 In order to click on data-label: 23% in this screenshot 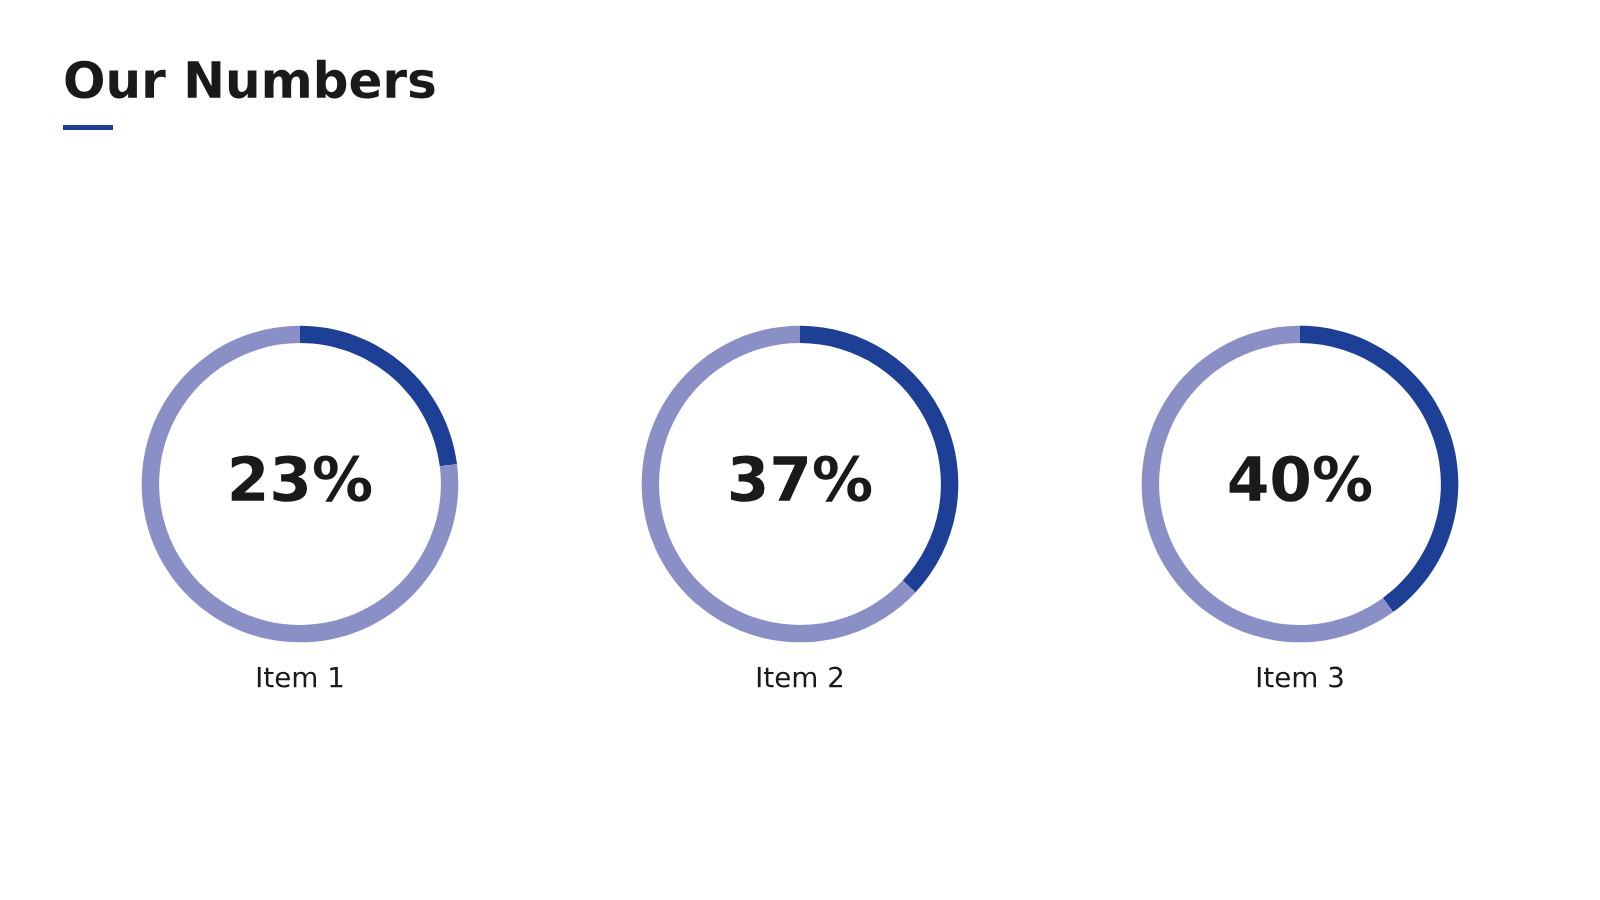, I will do `click(301, 478)`.